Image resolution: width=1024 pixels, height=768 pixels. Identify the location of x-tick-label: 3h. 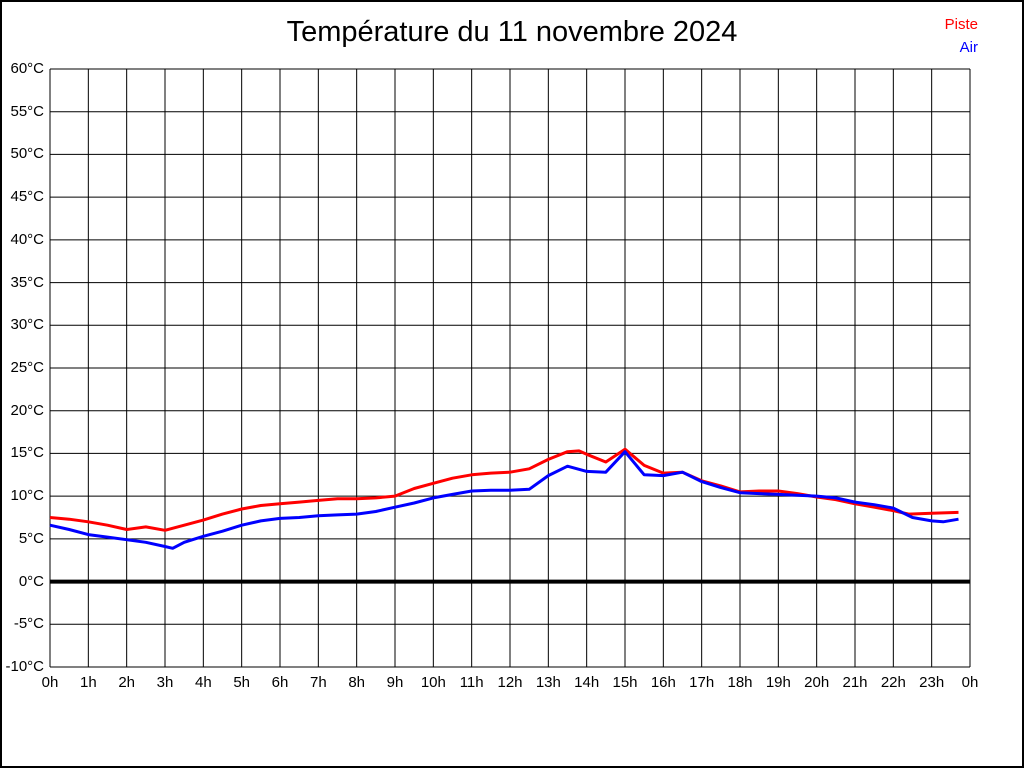
(165, 682).